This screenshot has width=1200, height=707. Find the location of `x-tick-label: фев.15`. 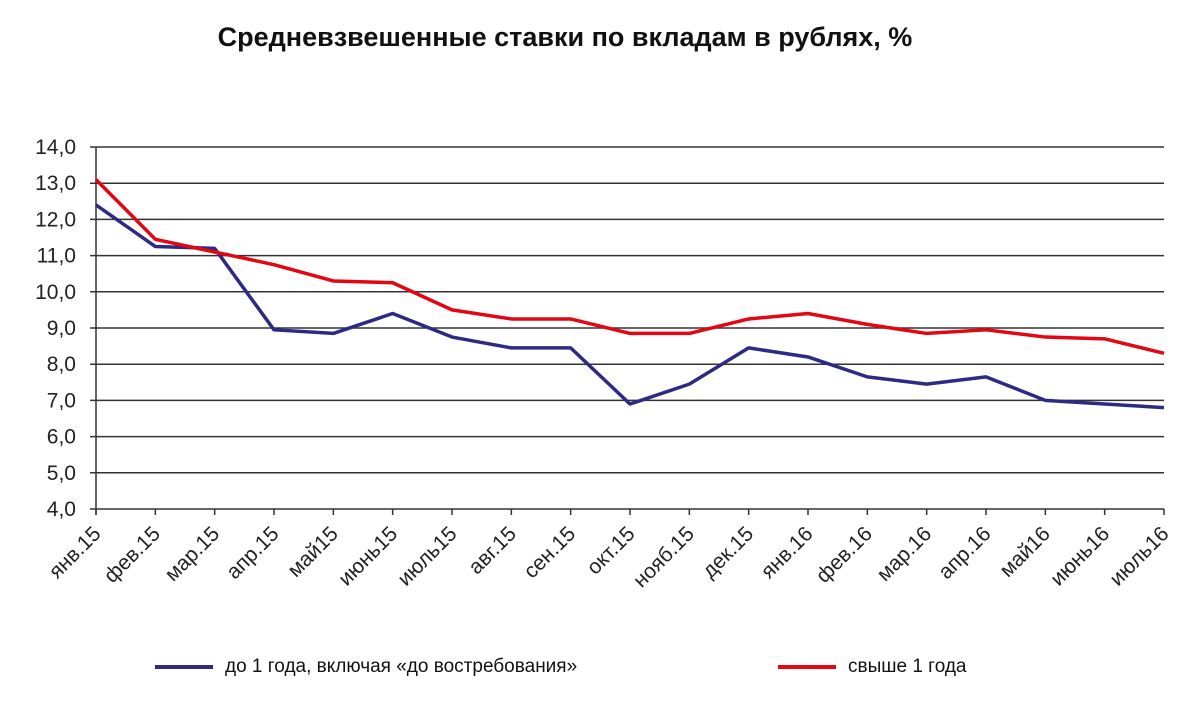

x-tick-label: фев.15 is located at coordinates (132, 554).